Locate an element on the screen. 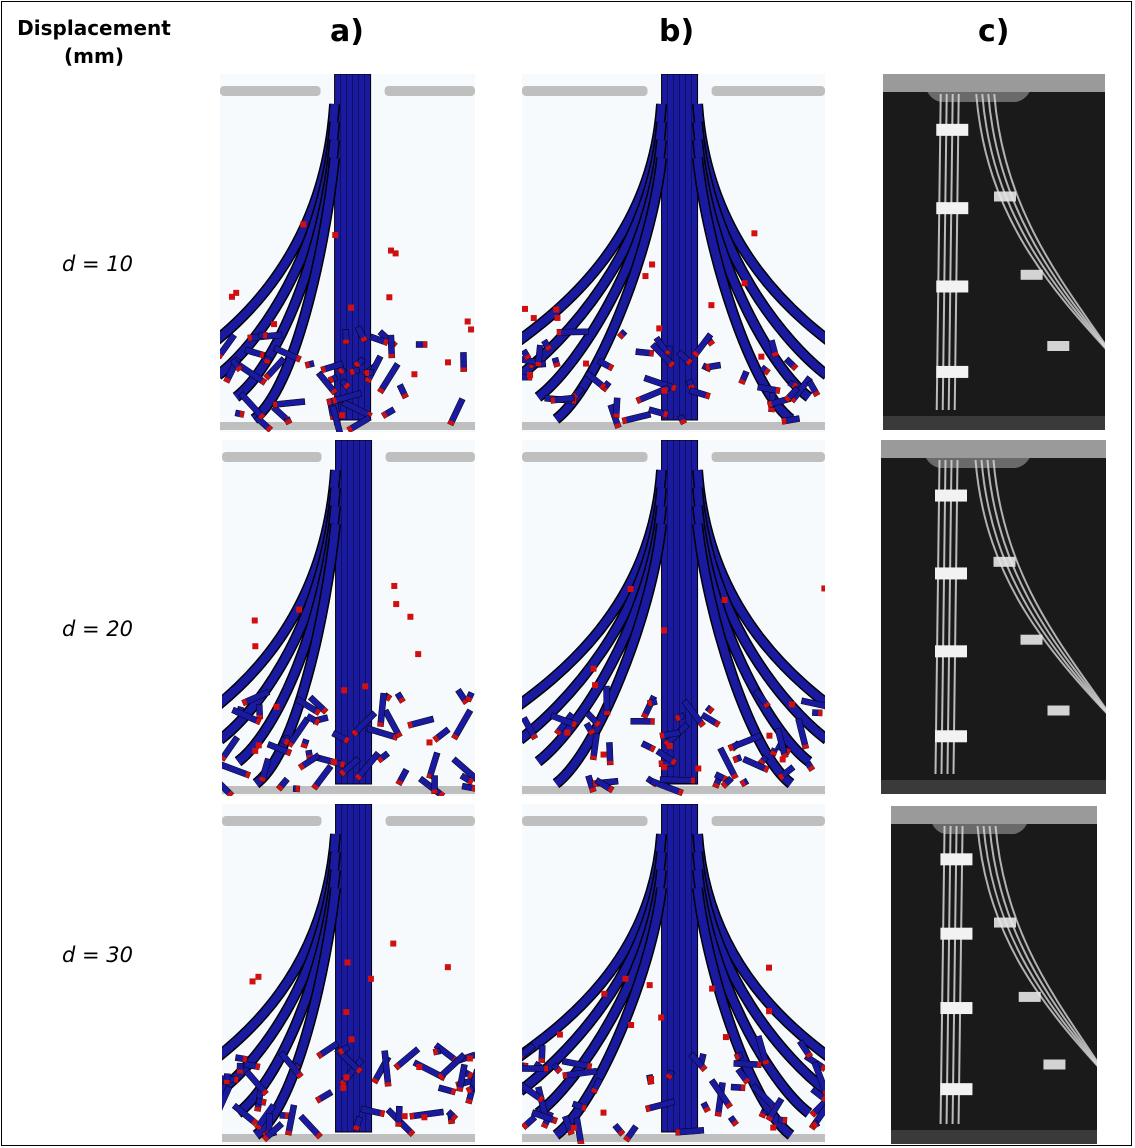 The height and width of the screenshot is (1148, 1135). photo-fiber-curved is located at coordinates (1039, 945).